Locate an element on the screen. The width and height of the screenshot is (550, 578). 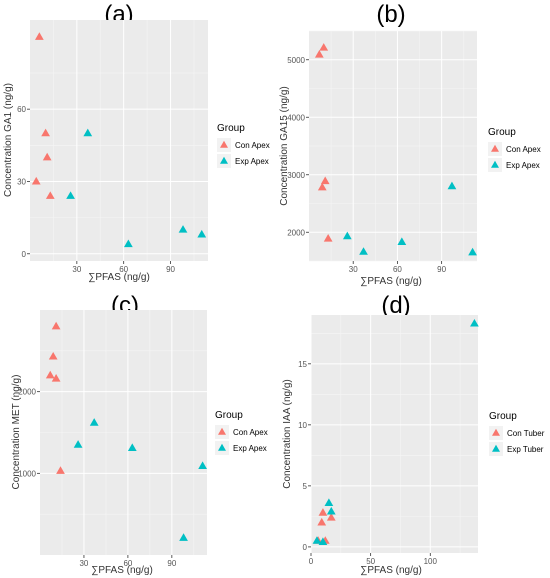
y-tick-label: 4000 is located at coordinates (296, 117).